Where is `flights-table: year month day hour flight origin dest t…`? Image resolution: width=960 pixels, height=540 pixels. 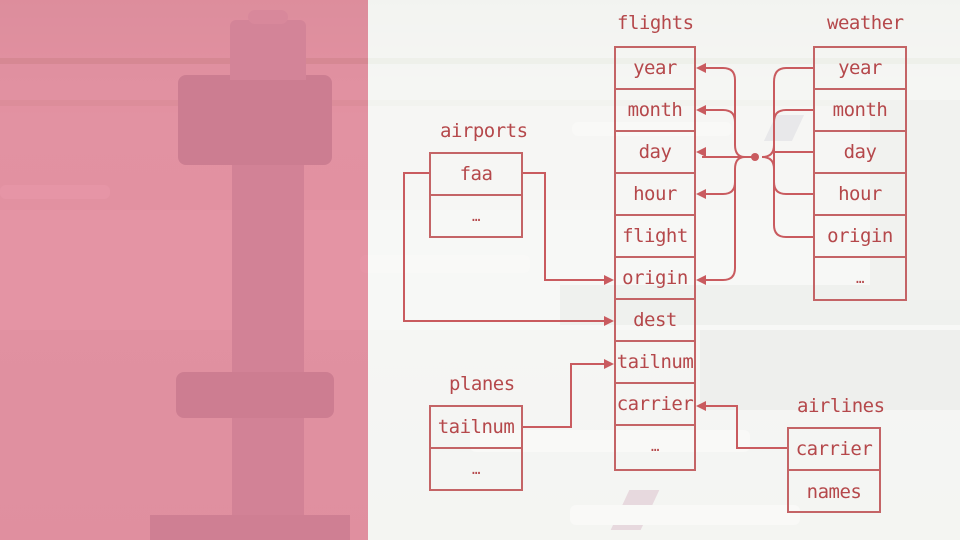 flights-table: year month day hour flight origin dest t… is located at coordinates (655, 258).